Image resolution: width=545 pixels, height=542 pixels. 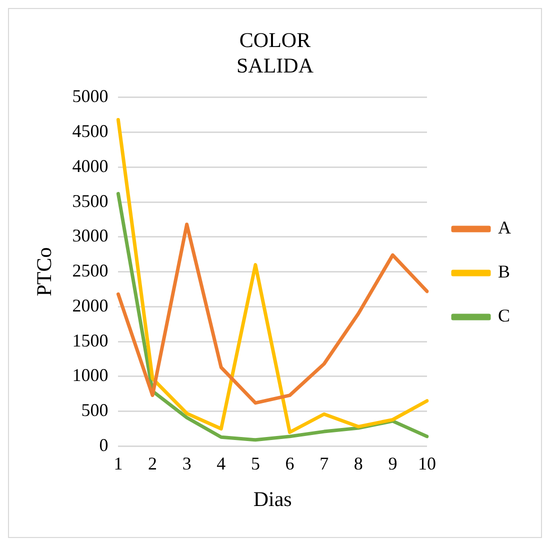 I want to click on y-tick-label: 4000, so click(x=90, y=166).